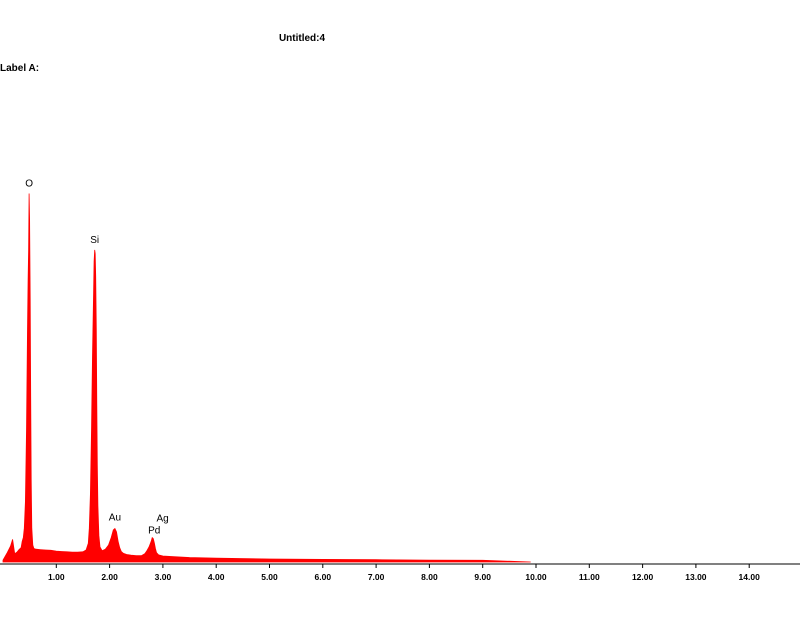  What do you see at coordinates (19, 68) in the screenshot?
I see `label-a: Label A:` at bounding box center [19, 68].